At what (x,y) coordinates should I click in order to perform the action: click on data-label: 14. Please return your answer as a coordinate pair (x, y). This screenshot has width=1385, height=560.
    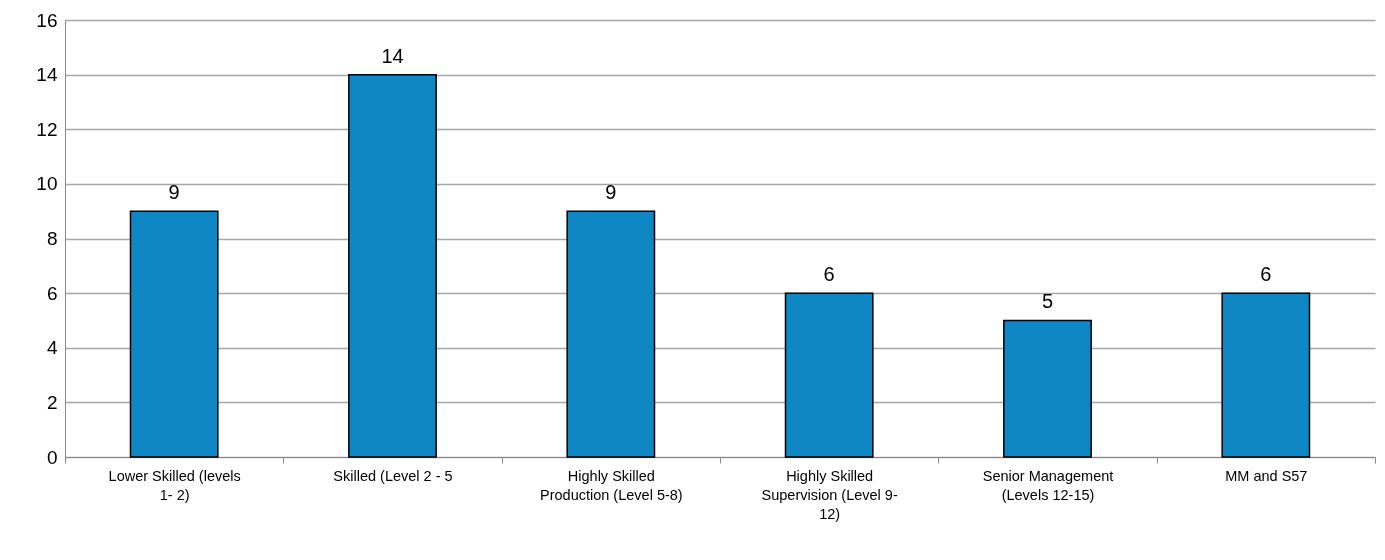
    Looking at the image, I should click on (392, 55).